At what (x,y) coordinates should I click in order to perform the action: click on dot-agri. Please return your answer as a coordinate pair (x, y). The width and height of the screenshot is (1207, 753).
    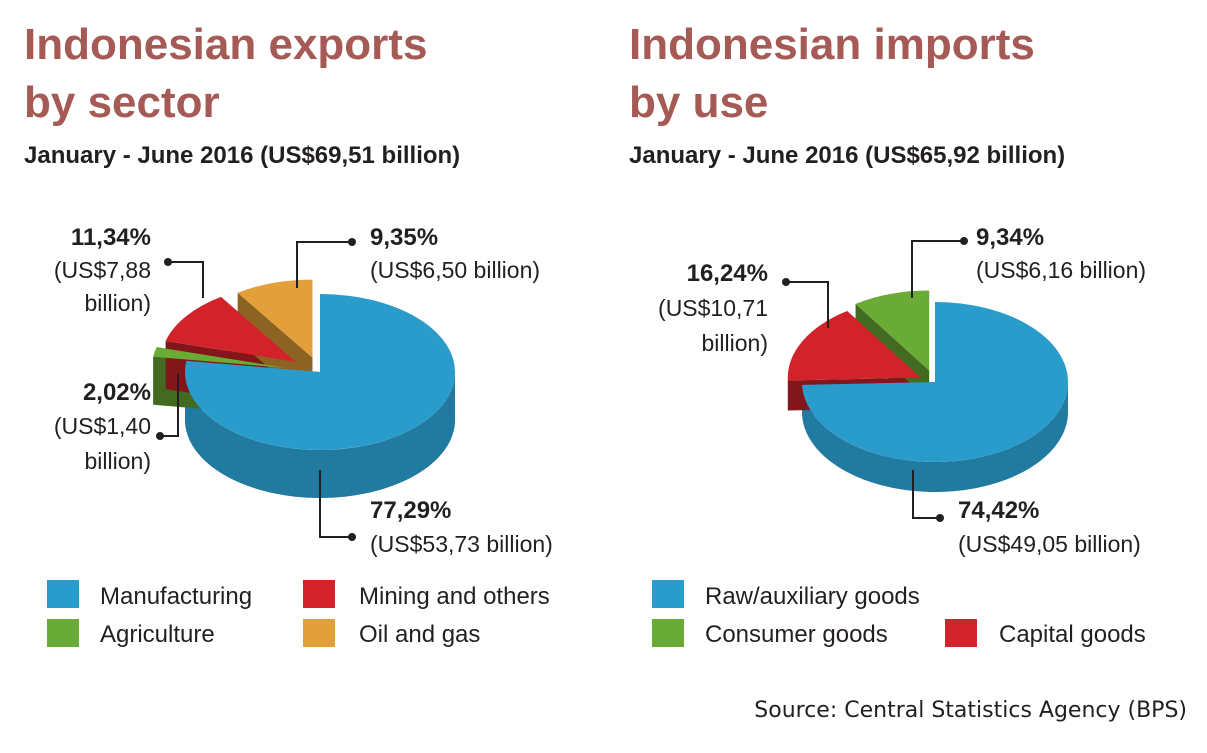
    Looking at the image, I should click on (160, 436).